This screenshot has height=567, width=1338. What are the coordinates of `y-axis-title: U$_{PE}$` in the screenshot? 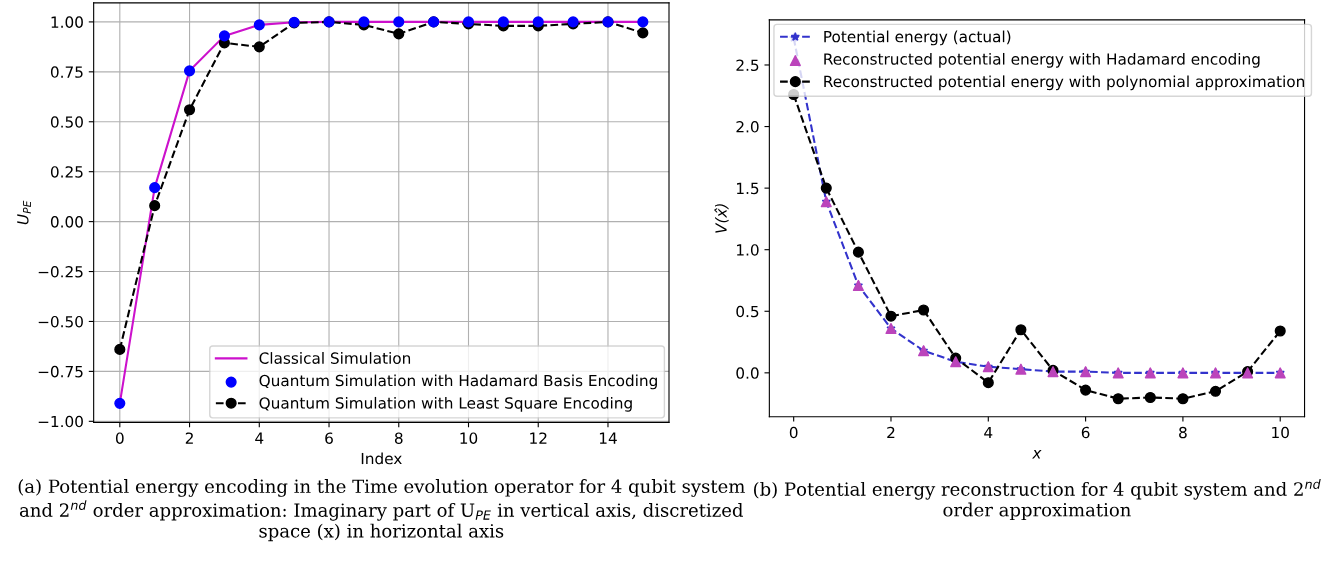 It's located at (24, 212).